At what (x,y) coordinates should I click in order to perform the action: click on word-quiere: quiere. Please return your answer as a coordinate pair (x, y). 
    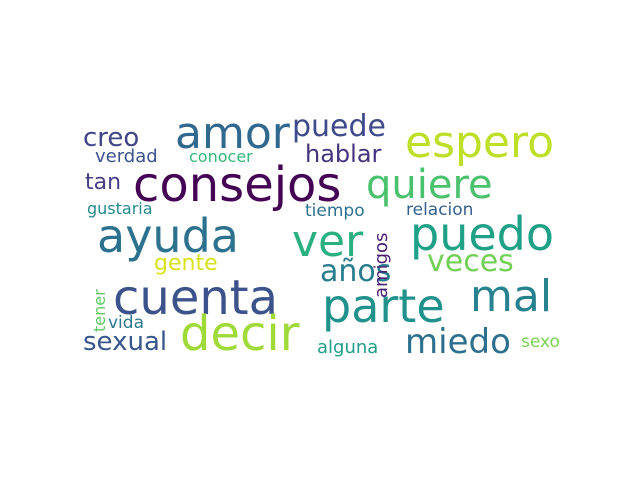
    Looking at the image, I should click on (429, 185).